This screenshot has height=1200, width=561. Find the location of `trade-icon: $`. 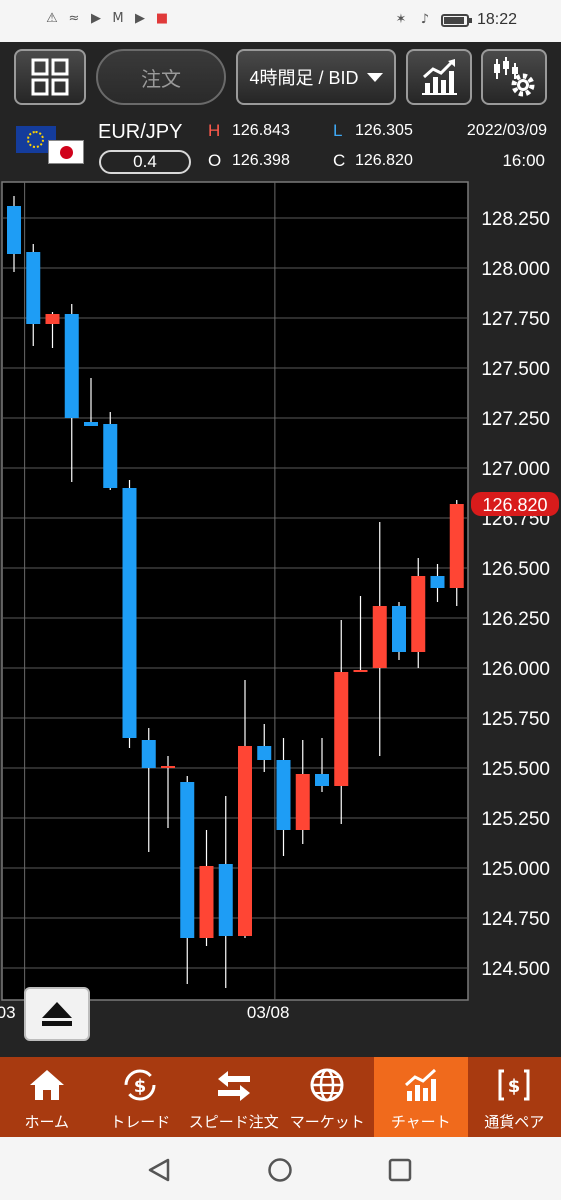

trade-icon: $ is located at coordinates (140, 1085).